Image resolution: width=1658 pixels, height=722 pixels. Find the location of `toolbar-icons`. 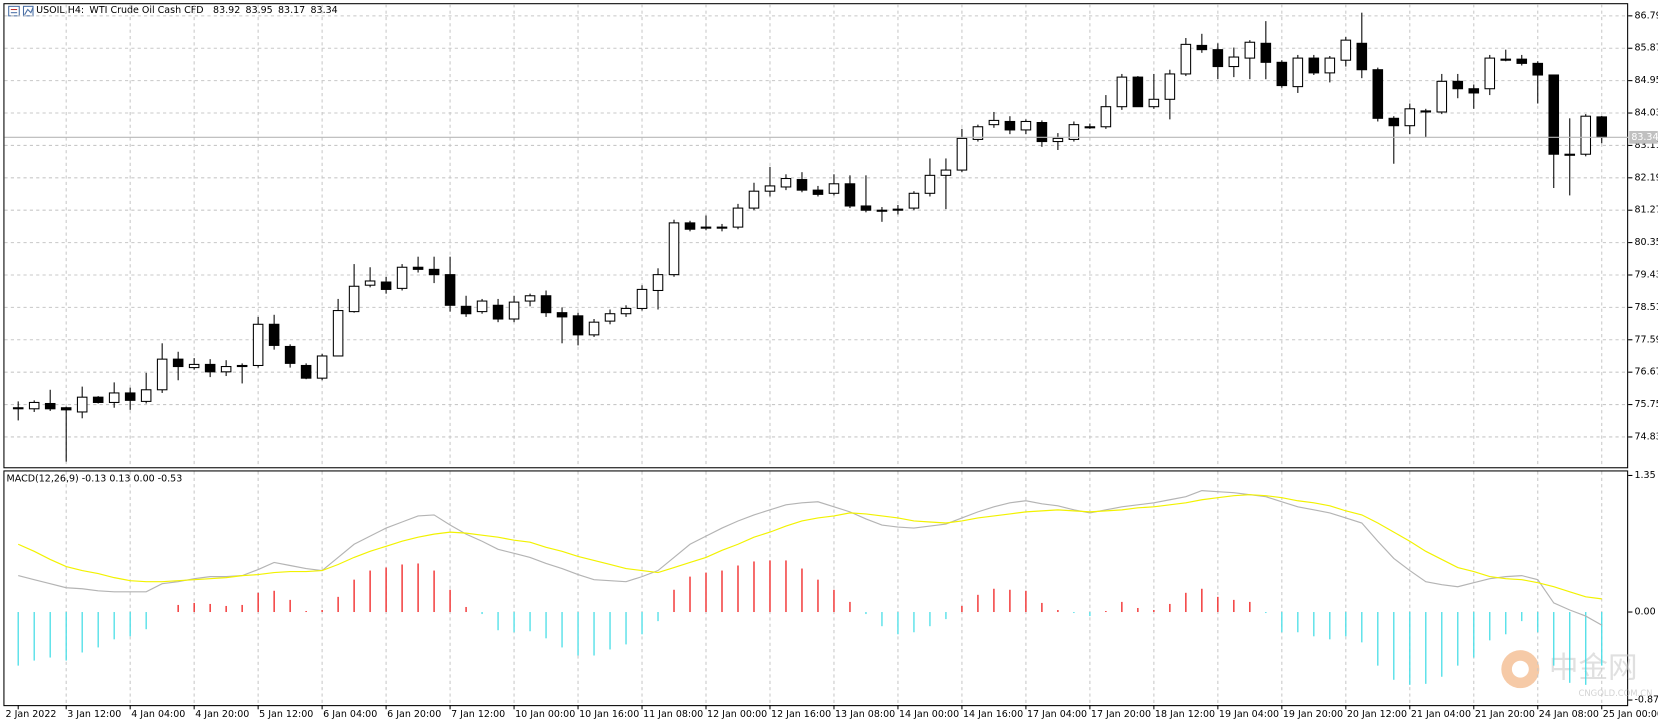

toolbar-icons is located at coordinates (21, 11).